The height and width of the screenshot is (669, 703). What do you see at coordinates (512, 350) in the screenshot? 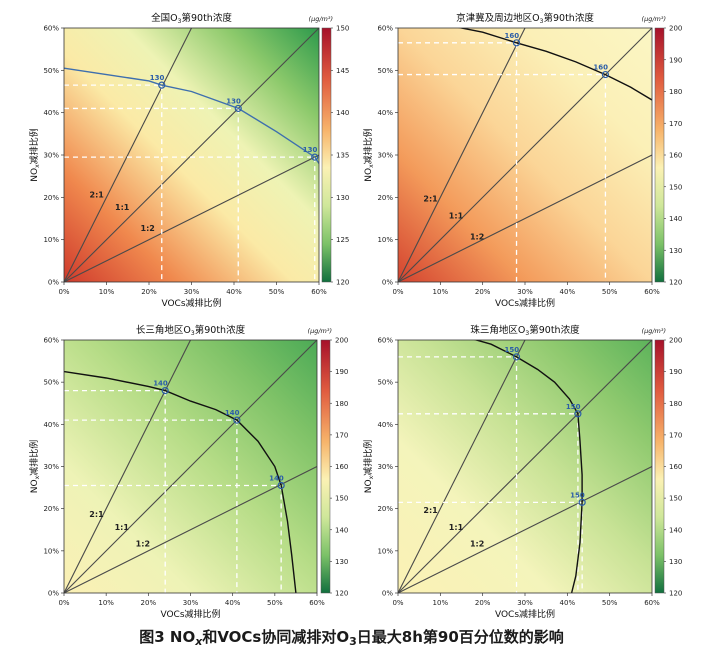
I see `marker-label-1: 150` at bounding box center [512, 350].